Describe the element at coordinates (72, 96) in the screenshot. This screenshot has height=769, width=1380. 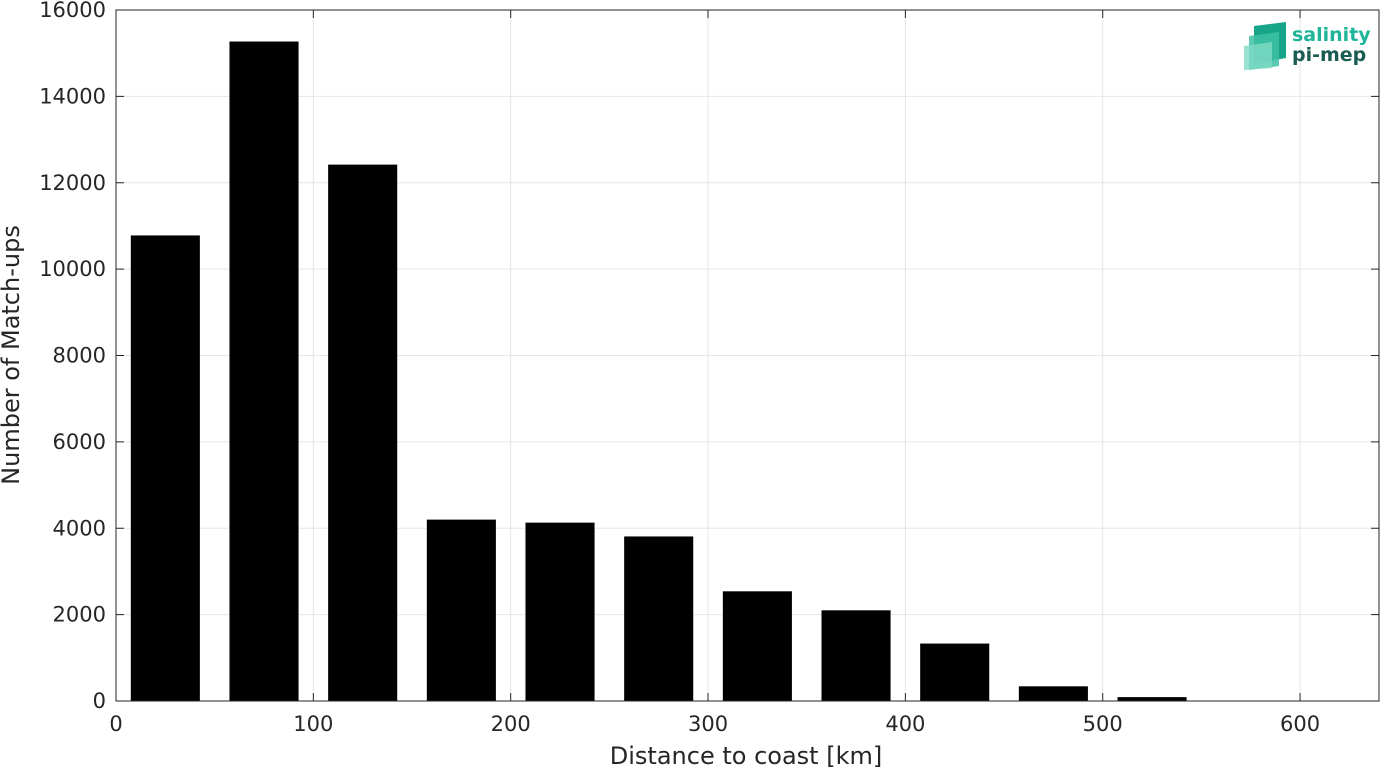
I see `y-tick-label: 14000` at that location.